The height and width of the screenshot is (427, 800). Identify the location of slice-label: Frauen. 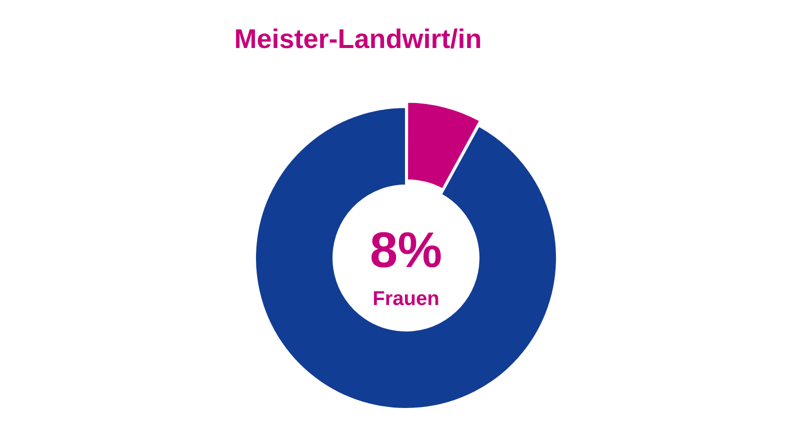
(406, 299).